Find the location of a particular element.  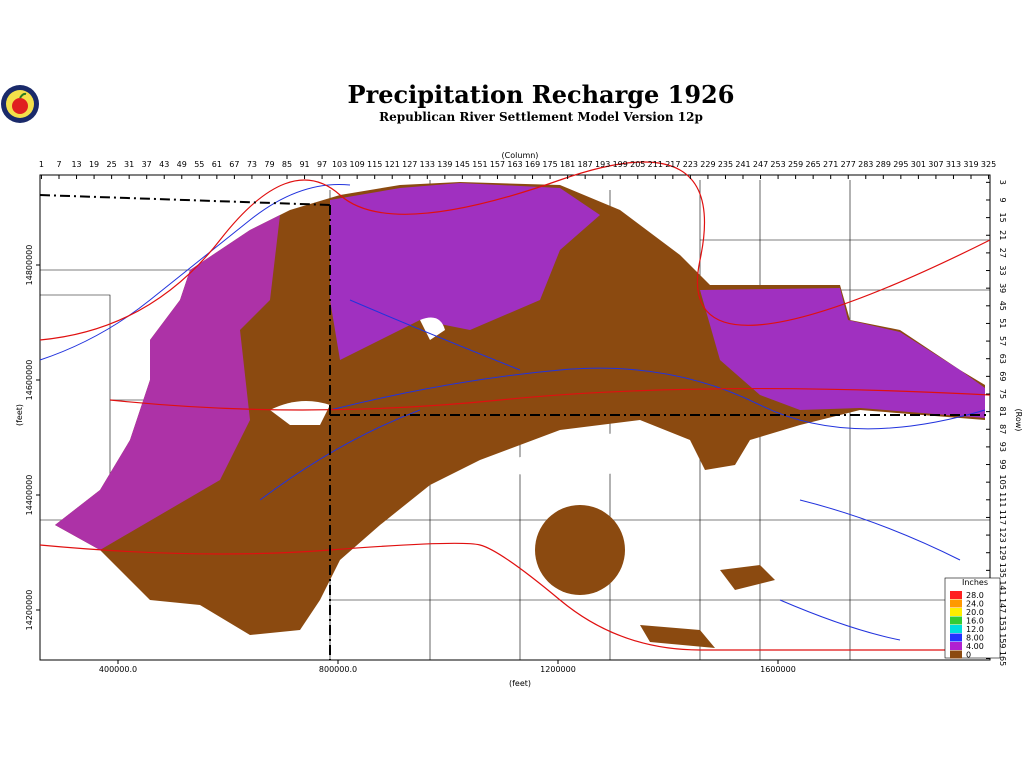

column-tick-label: 139 is located at coordinates (444, 164).